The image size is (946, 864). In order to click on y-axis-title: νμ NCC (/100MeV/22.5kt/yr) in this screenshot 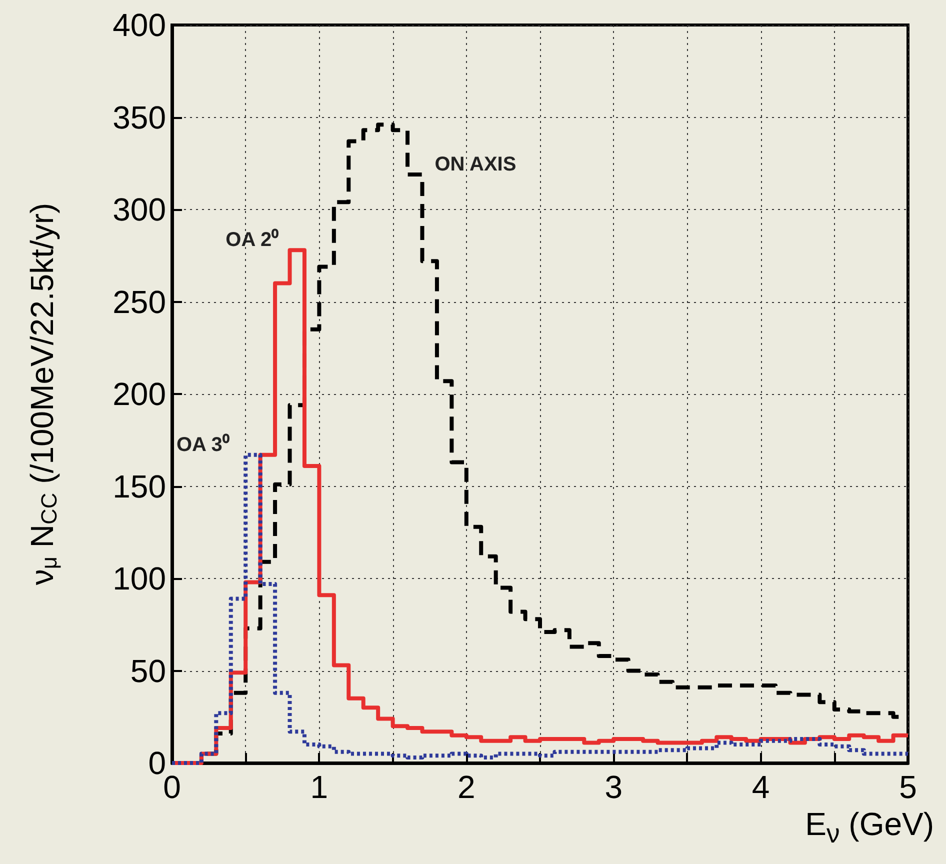, I will do `click(43, 394)`.